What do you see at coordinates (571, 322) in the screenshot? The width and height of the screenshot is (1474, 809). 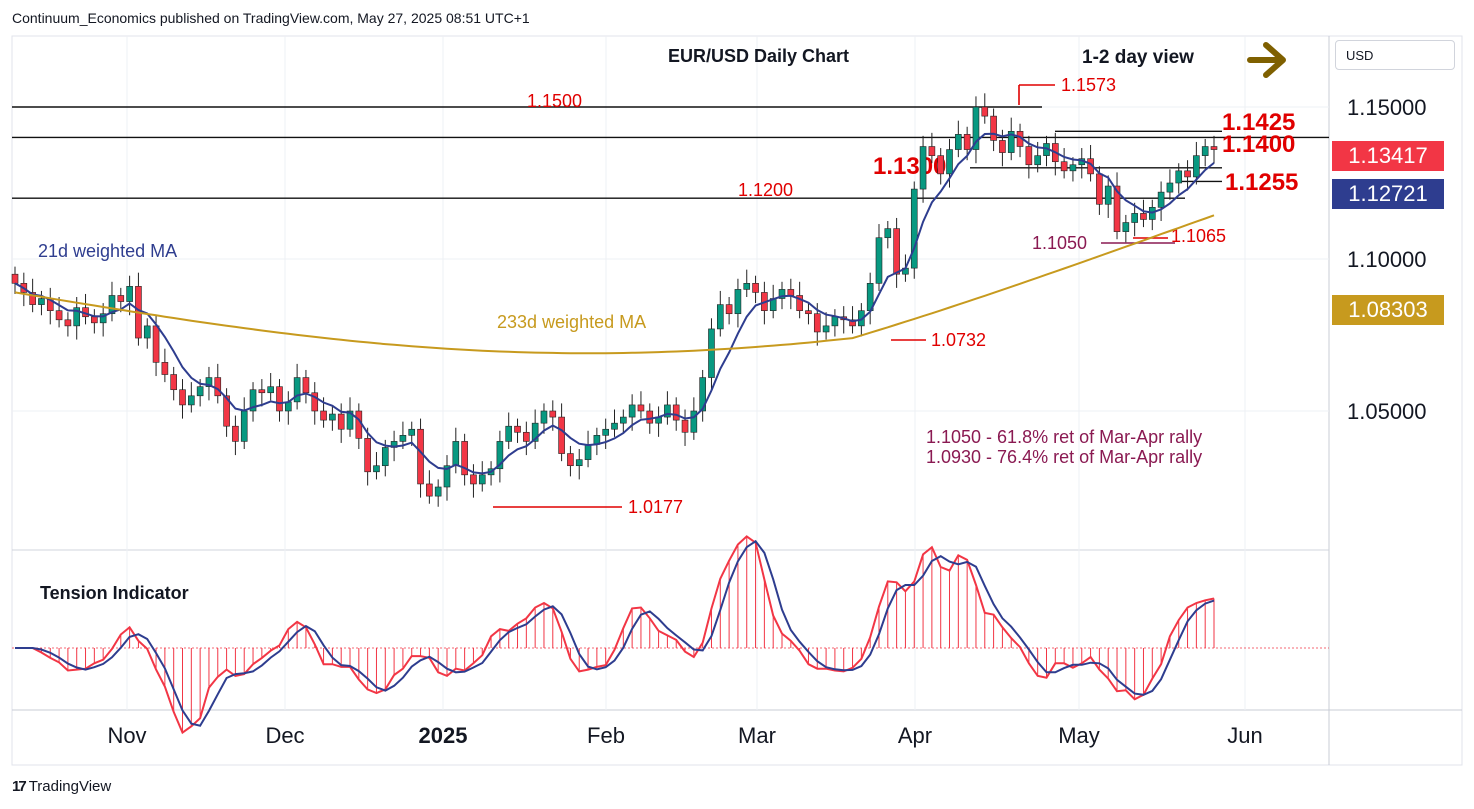 I see `ma233-label: 233d weighted MA` at bounding box center [571, 322].